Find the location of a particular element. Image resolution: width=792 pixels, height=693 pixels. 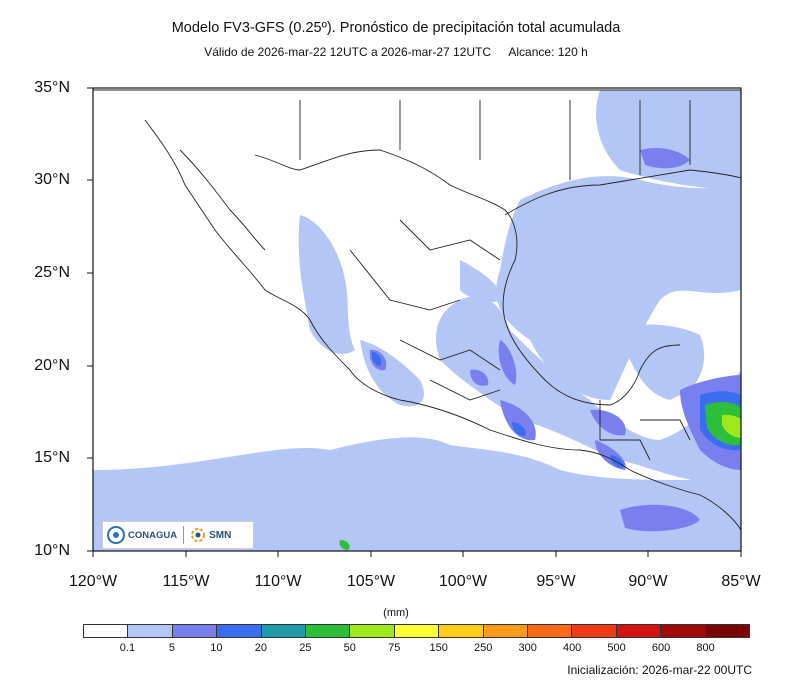

lon-label-95: 95°W is located at coordinates (556, 581).